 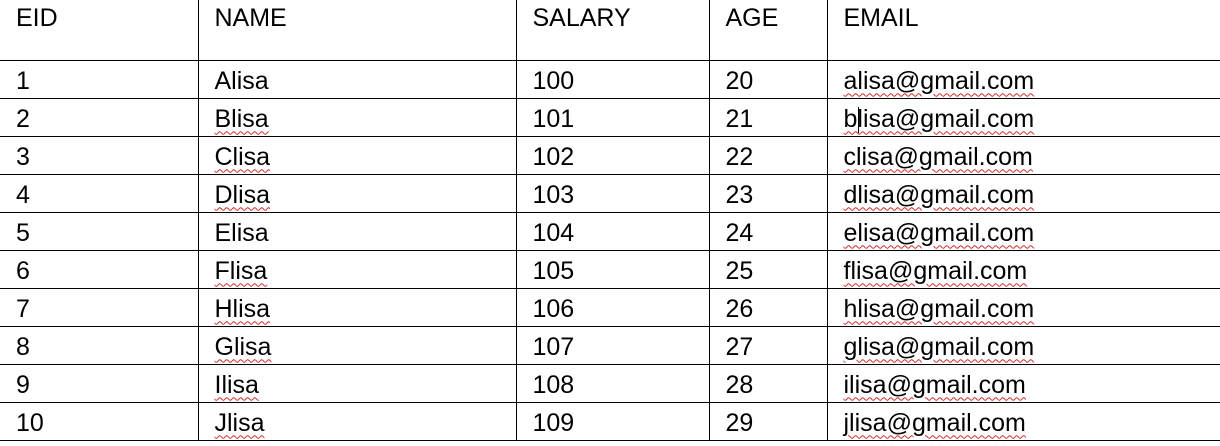 What do you see at coordinates (613, 421) in the screenshot?
I see `cell-salary: 109` at bounding box center [613, 421].